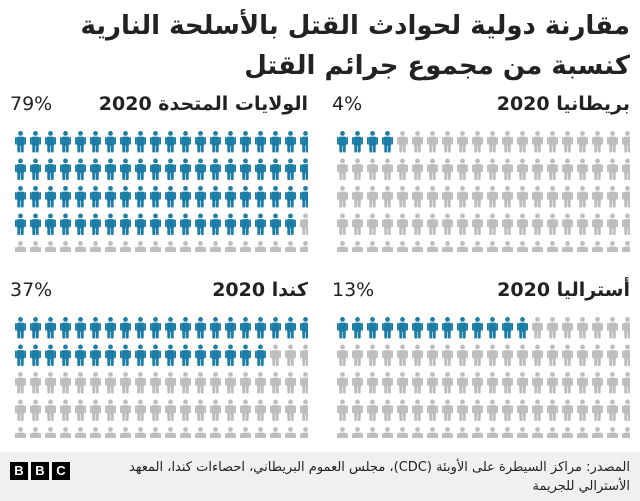  I want to click on bbc-logo: B B C, so click(40, 471).